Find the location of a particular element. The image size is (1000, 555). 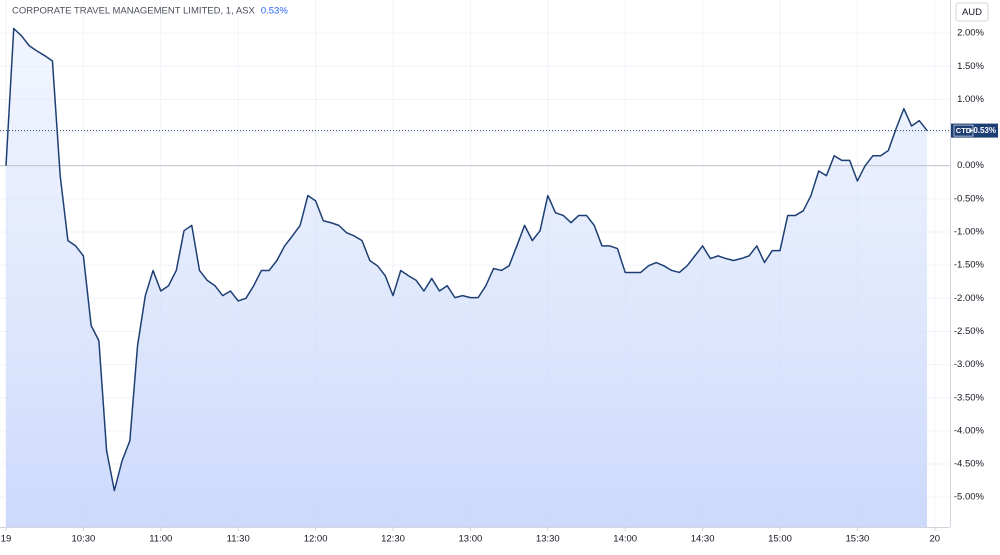

currency: AUD is located at coordinates (972, 12).